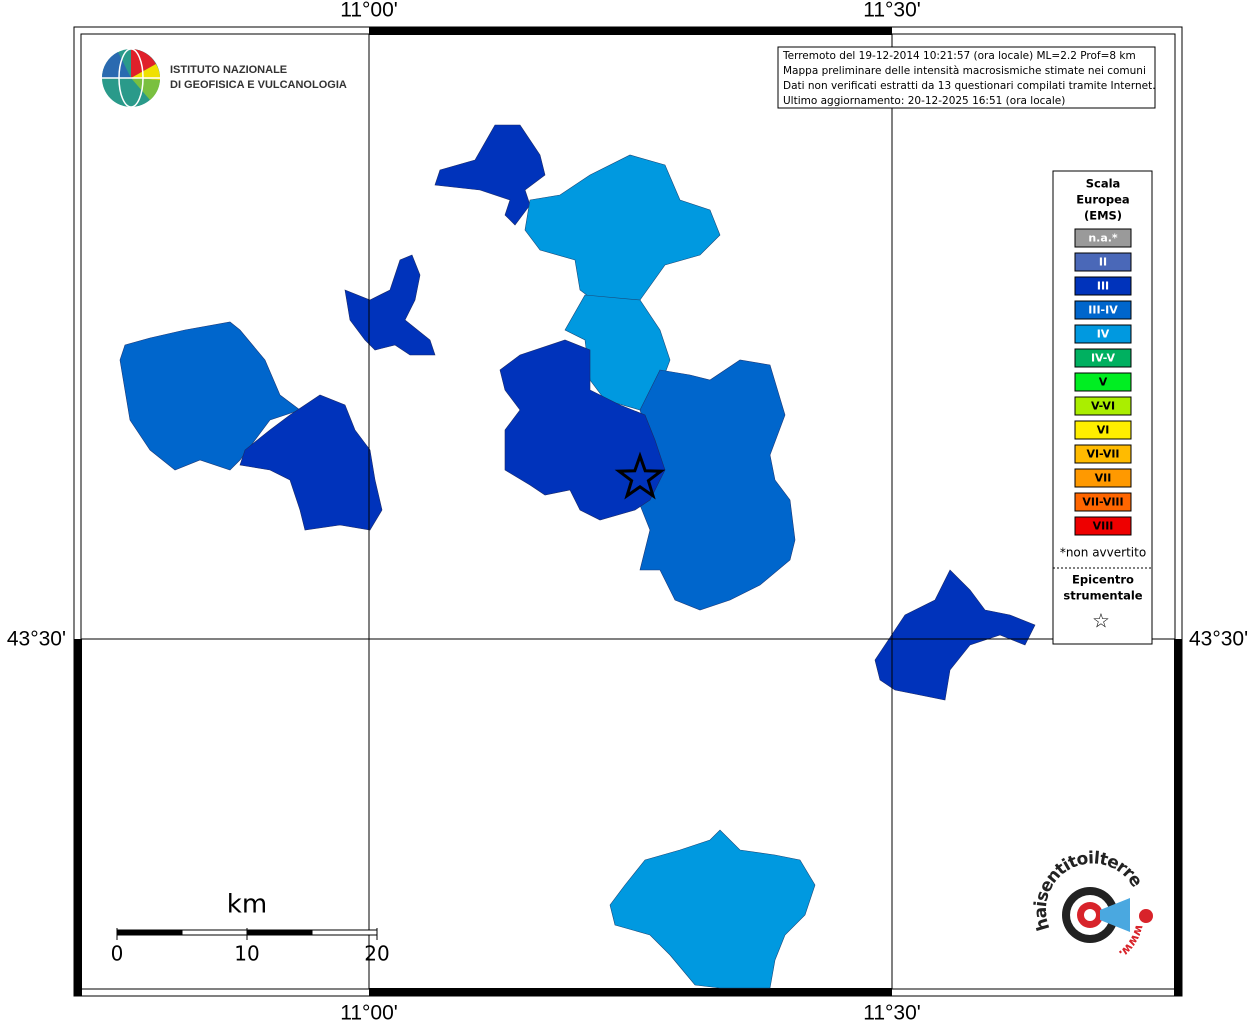  I want to click on legend-label: VI, so click(1103, 430).